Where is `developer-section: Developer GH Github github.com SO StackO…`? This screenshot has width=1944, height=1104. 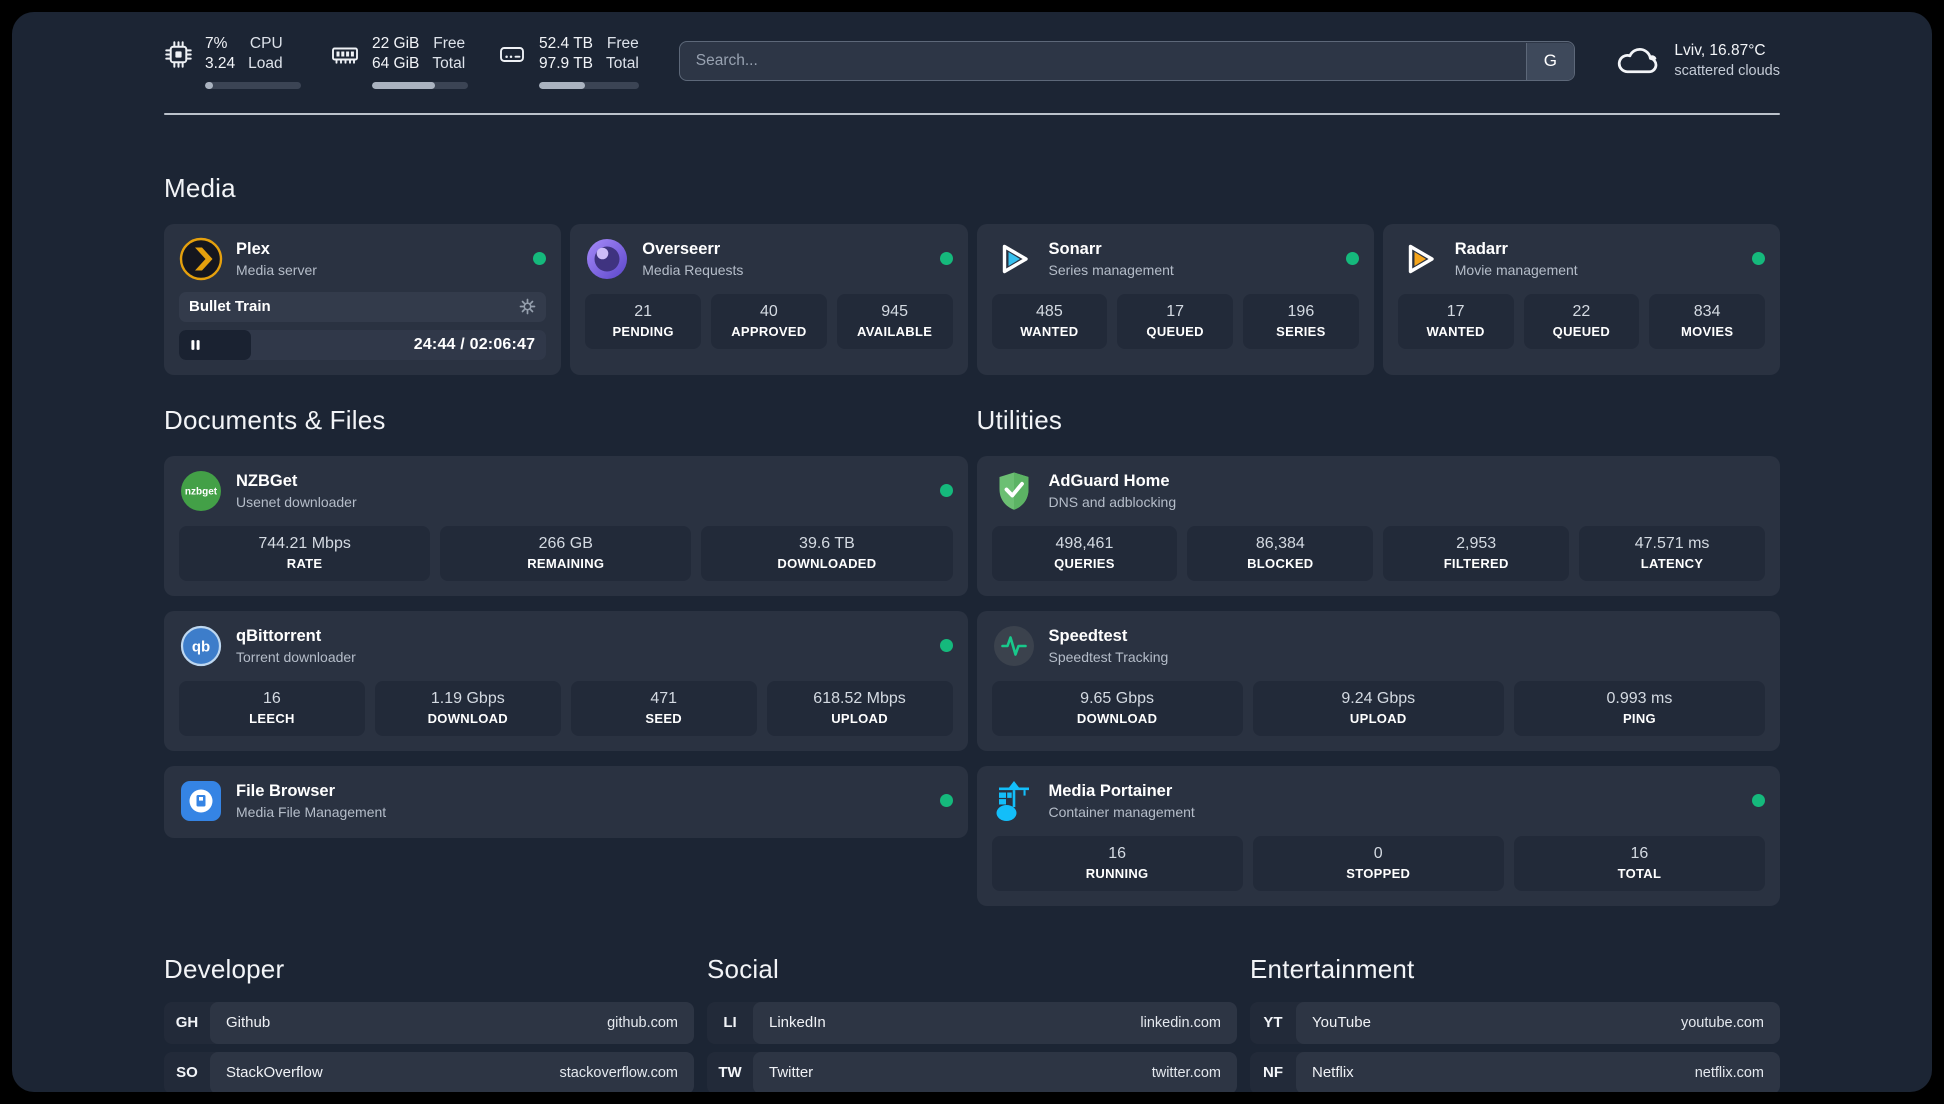 developer-section: Developer GH Github github.com SO StackO… is located at coordinates (429, 1023).